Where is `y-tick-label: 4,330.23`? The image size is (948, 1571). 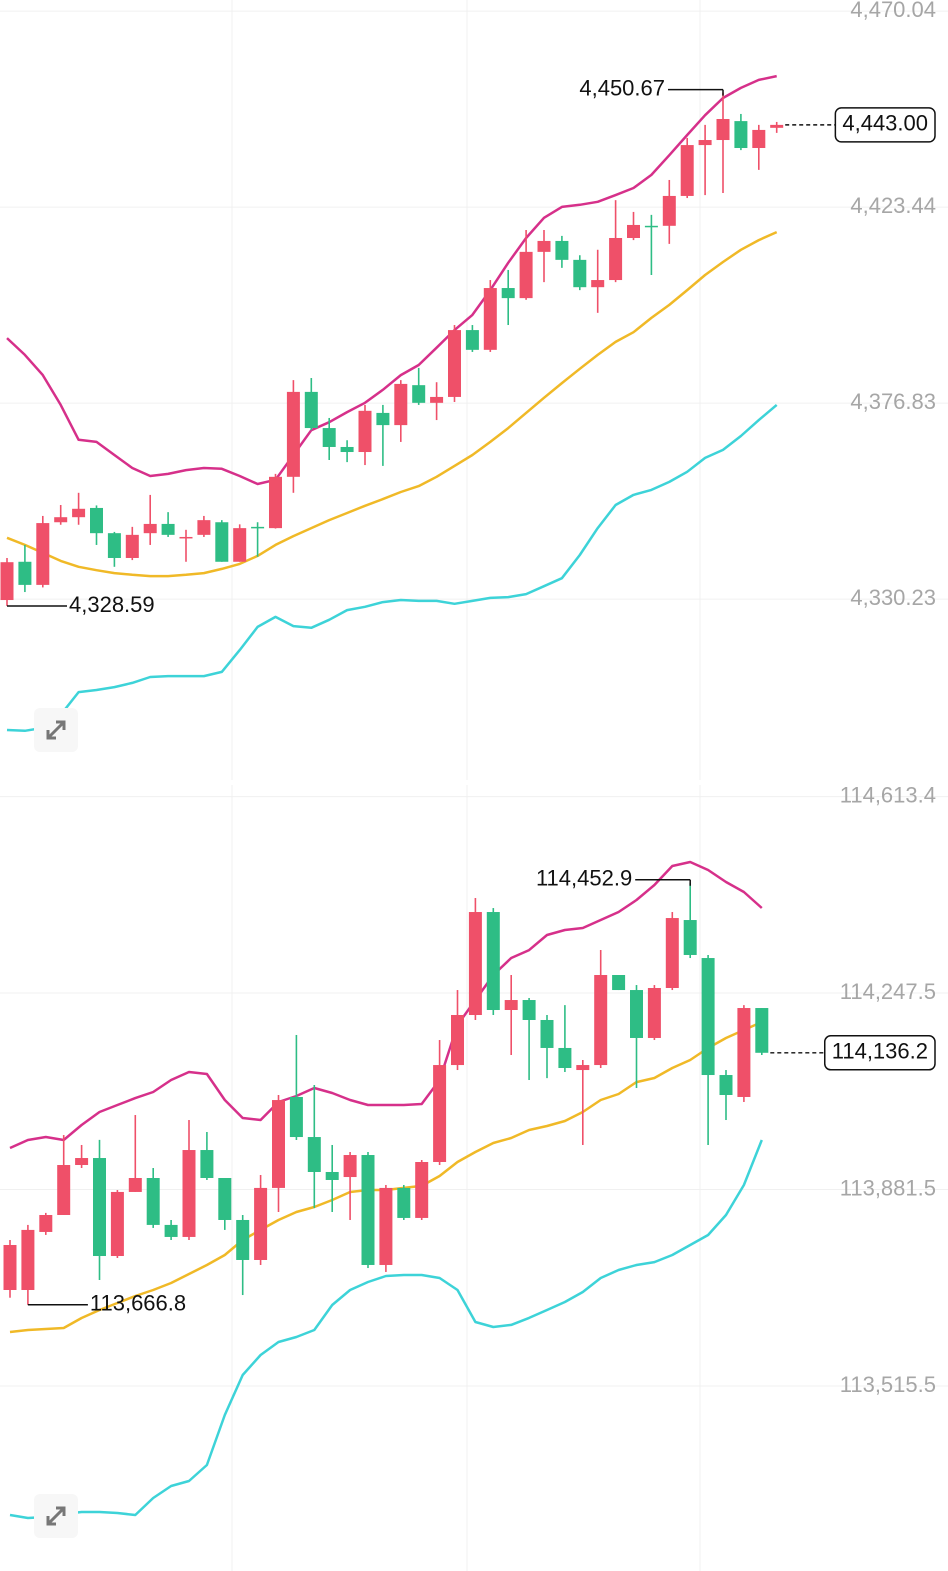 y-tick-label: 4,330.23 is located at coordinates (893, 597).